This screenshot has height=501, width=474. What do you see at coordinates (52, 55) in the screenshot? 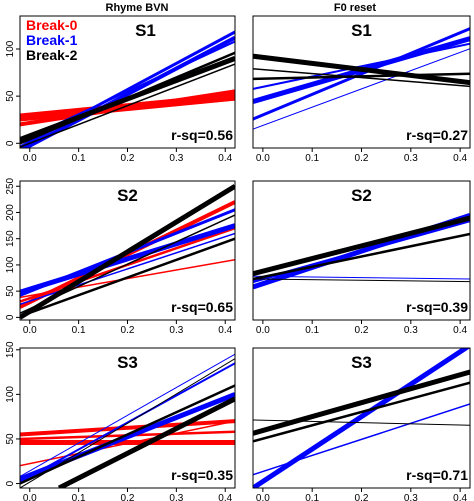
I see `legend-item-break-2: Break-2` at bounding box center [52, 55].